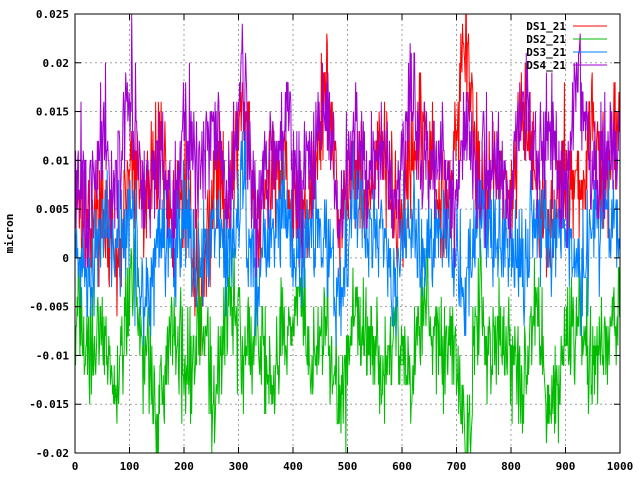 This screenshot has width=640, height=480. Describe the element at coordinates (402, 466) in the screenshot. I see `x-tick-label: 600` at that location.